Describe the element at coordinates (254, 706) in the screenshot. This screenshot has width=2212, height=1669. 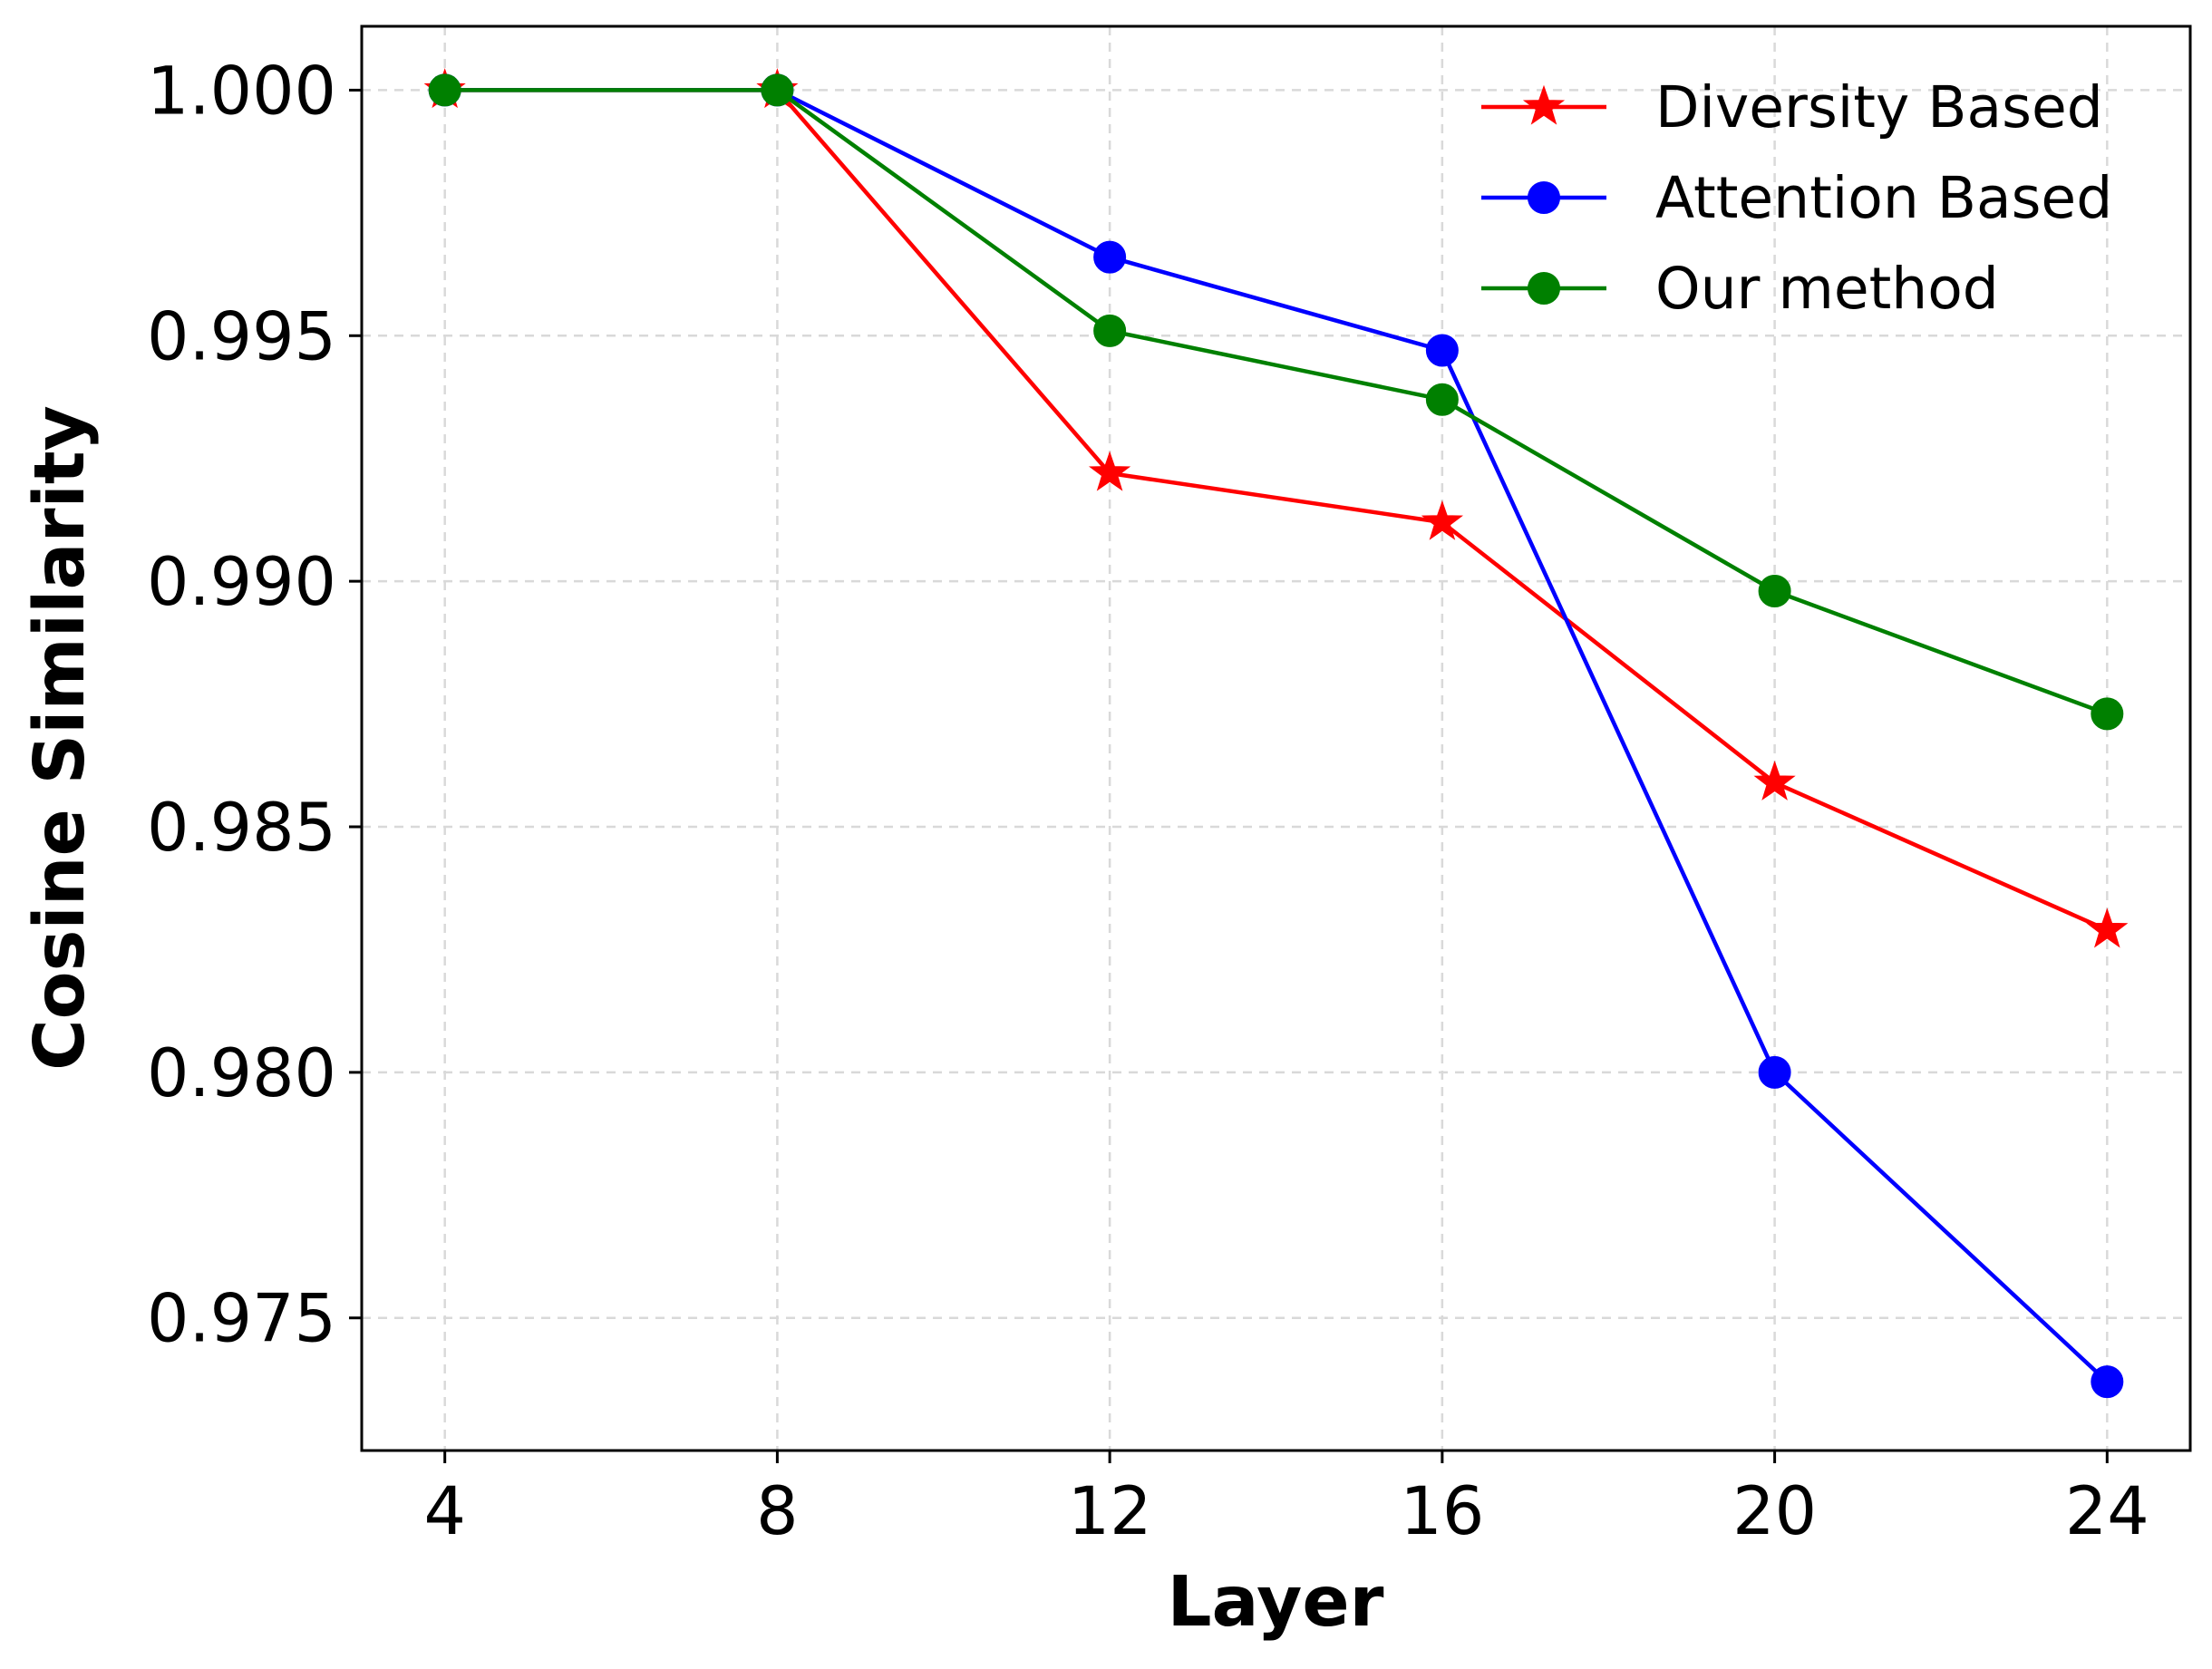
I see `y-axis: 1.000 0.995 0.990 0.985 0.980 0.975` at that location.